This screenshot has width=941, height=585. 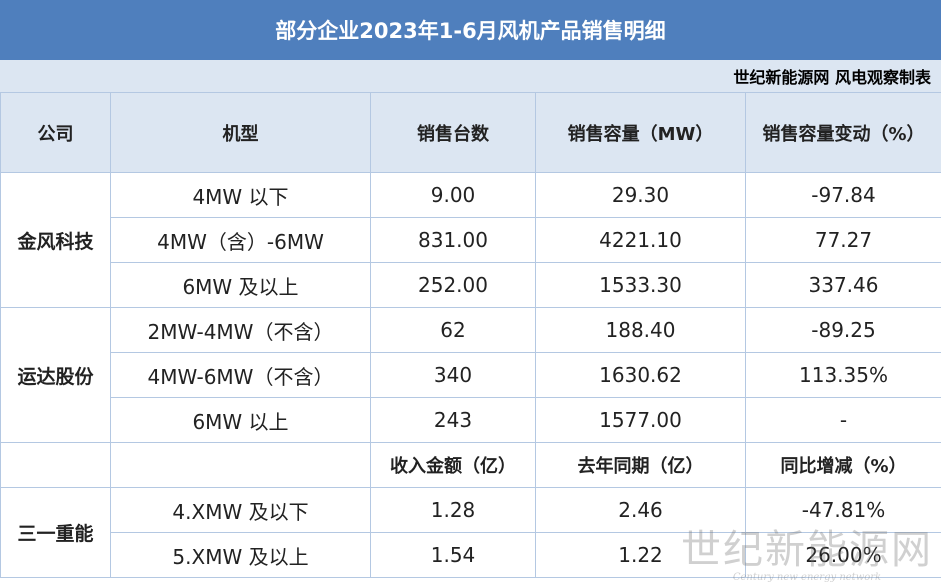 What do you see at coordinates (843, 510) in the screenshot?
I see `data-cell: -47.81%` at bounding box center [843, 510].